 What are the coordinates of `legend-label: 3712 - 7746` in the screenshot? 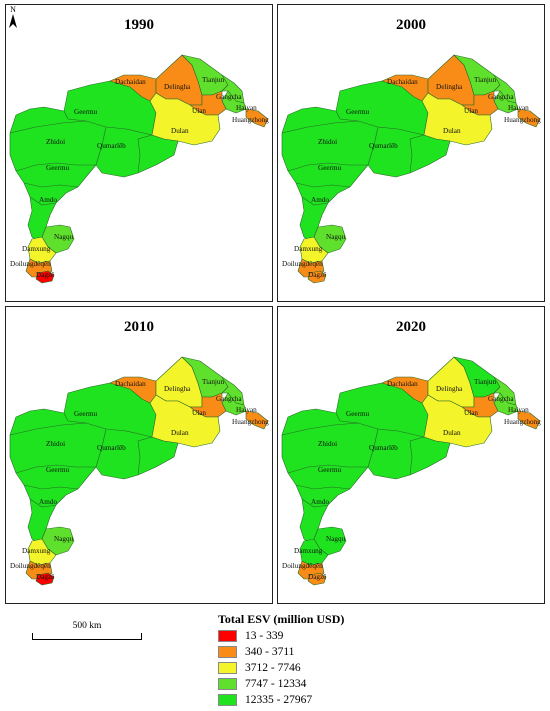 It's located at (273, 668).